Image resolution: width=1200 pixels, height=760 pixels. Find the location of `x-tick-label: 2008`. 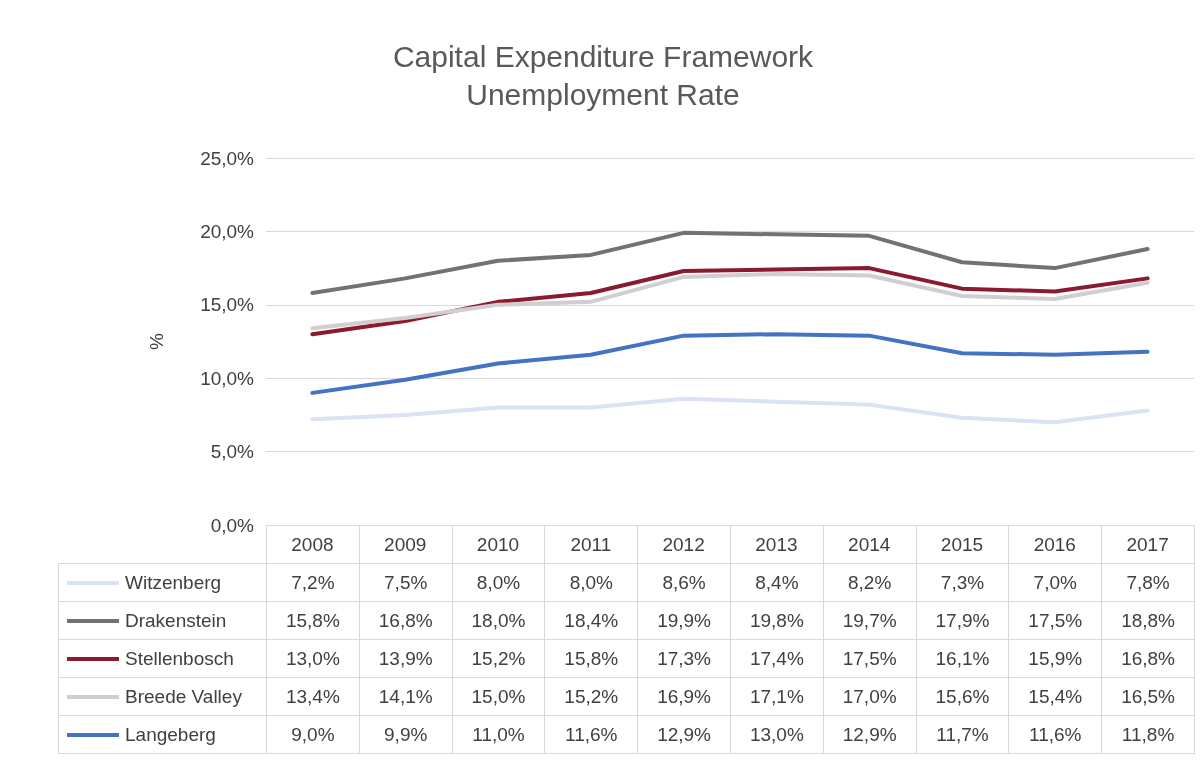

x-tick-label: 2008 is located at coordinates (312, 544).